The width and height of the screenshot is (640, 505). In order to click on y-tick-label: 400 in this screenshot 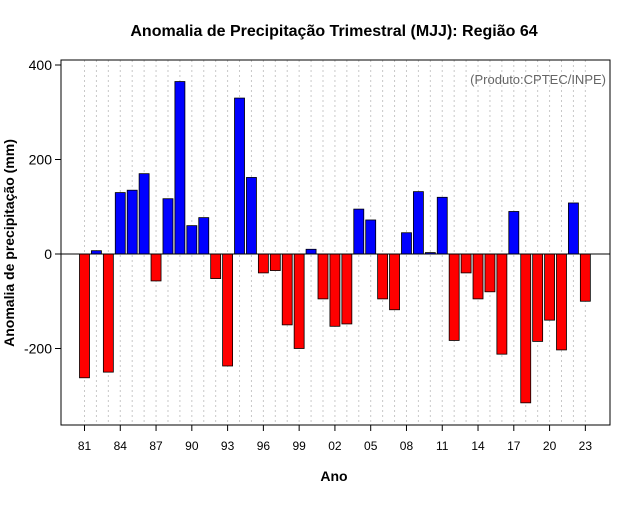, I will do `click(41, 65)`.